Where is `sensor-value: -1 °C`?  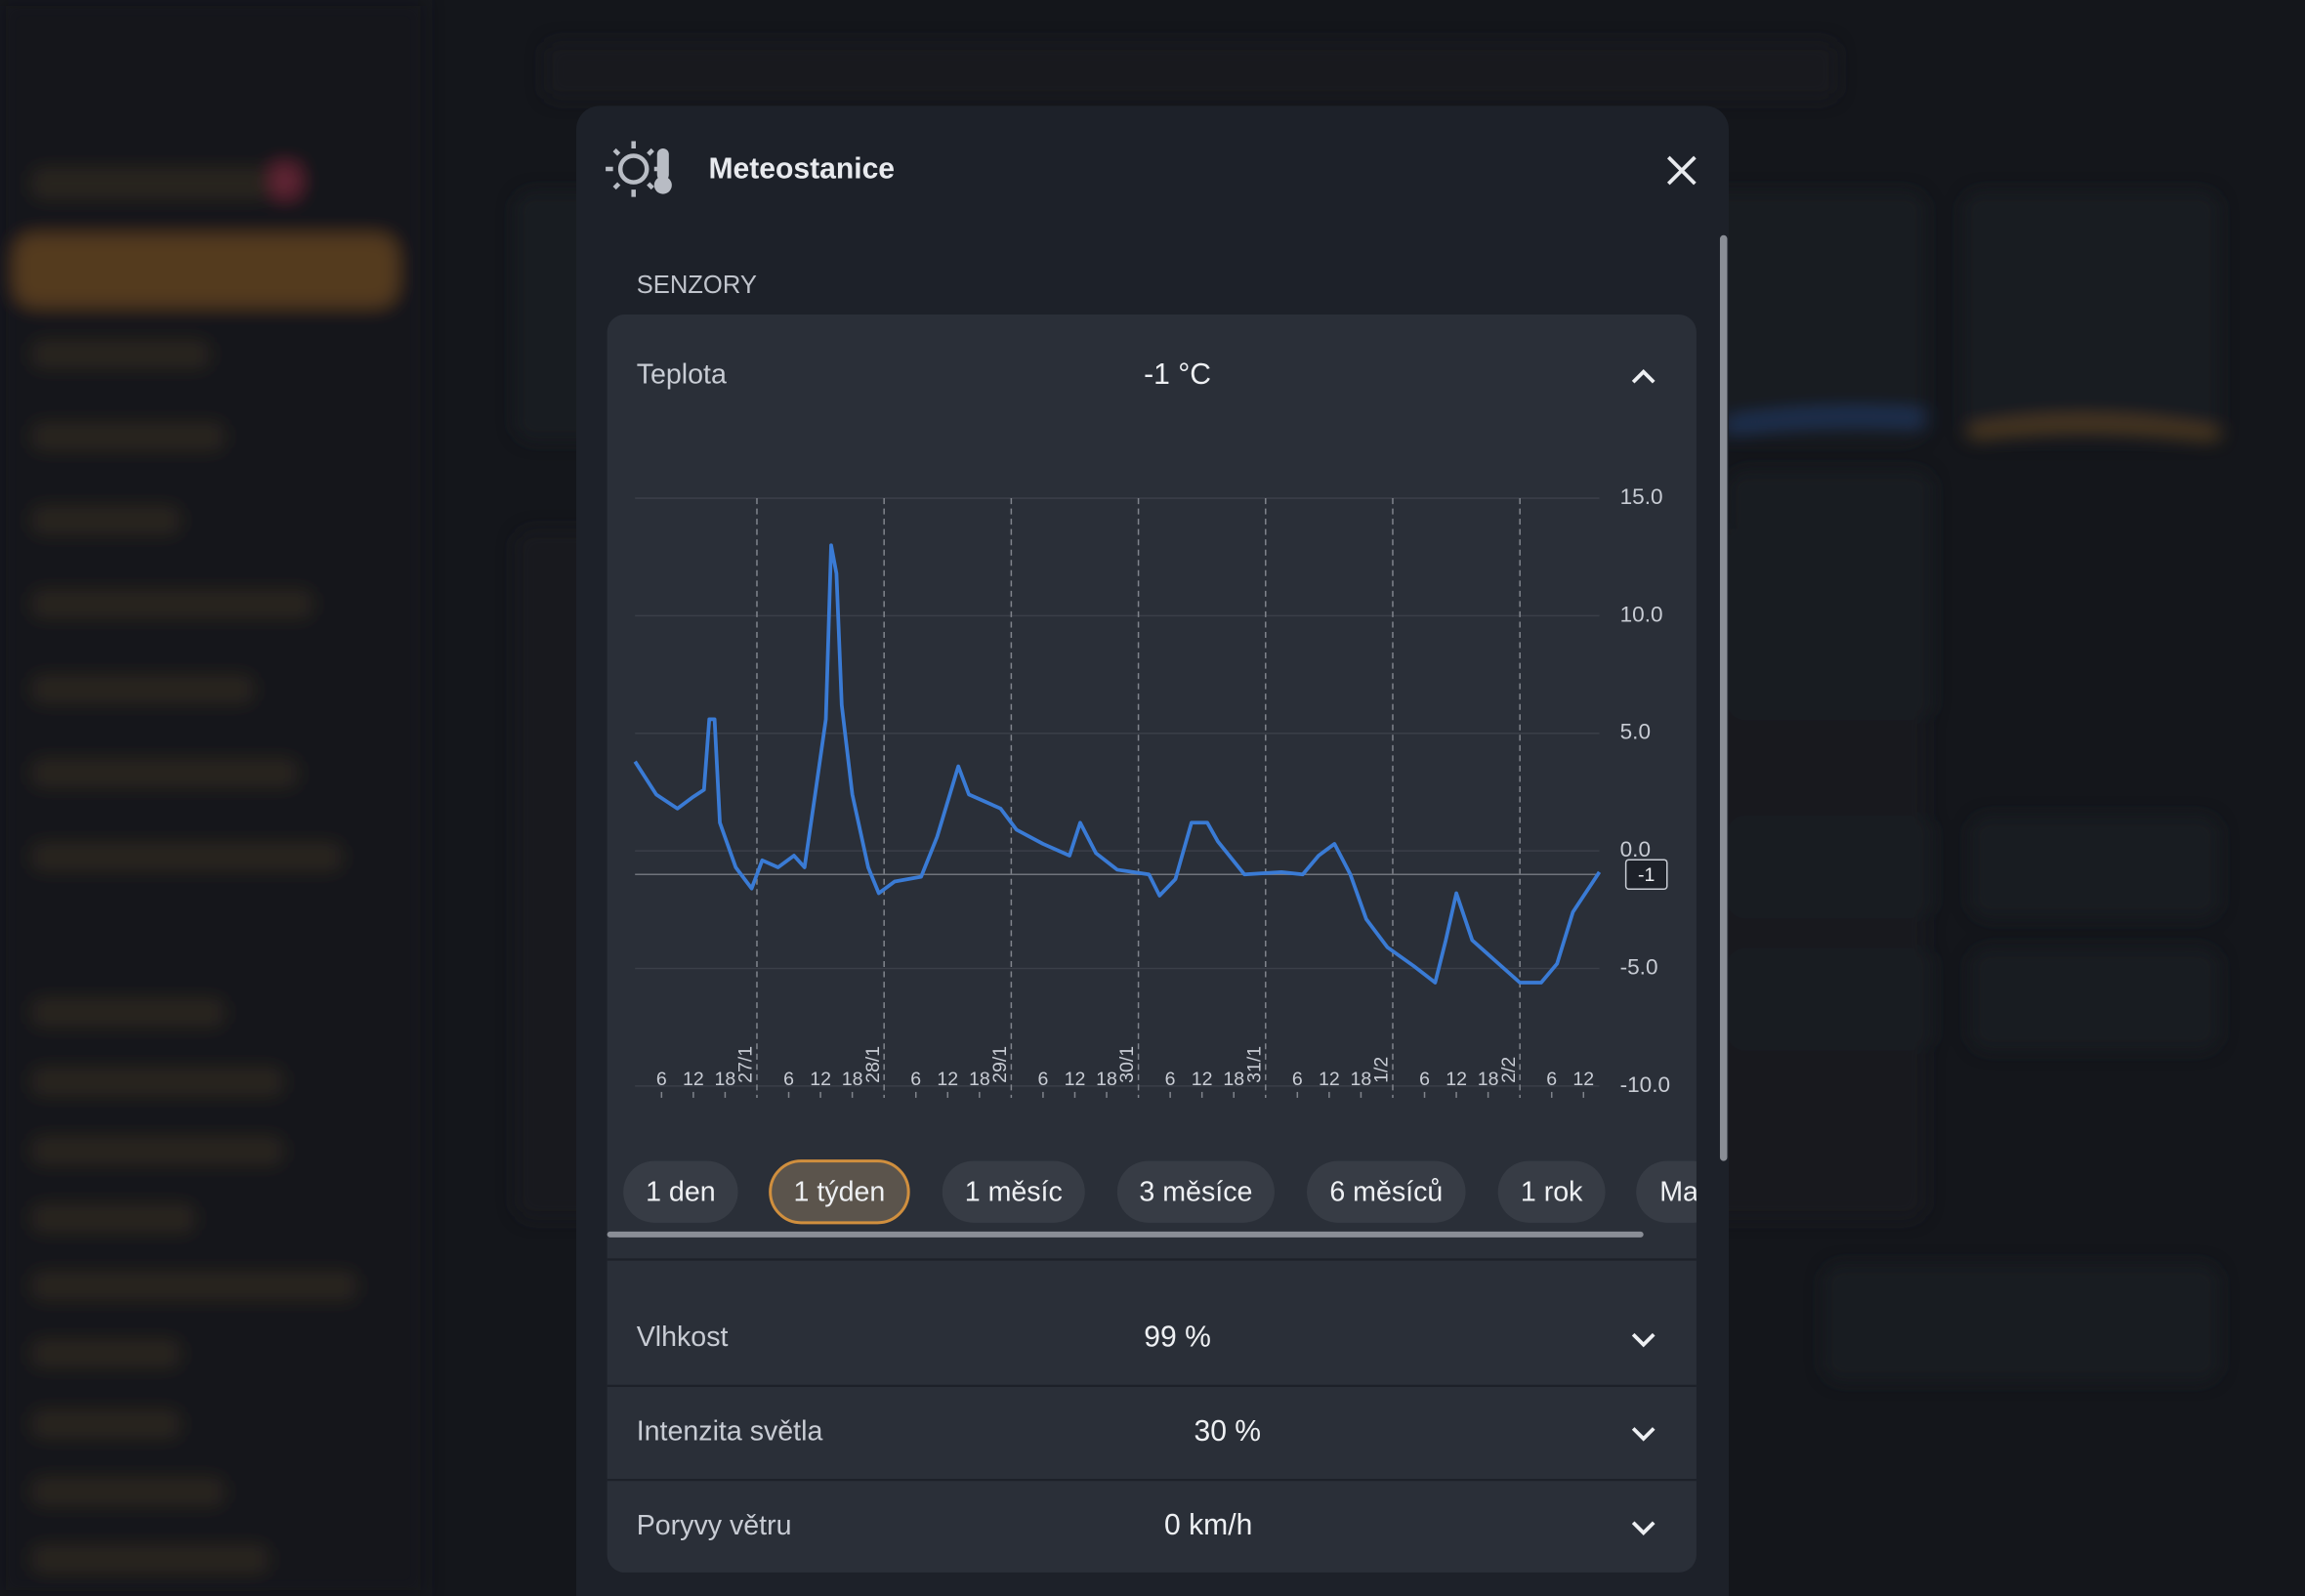
sensor-value: -1 °C is located at coordinates (1177, 374).